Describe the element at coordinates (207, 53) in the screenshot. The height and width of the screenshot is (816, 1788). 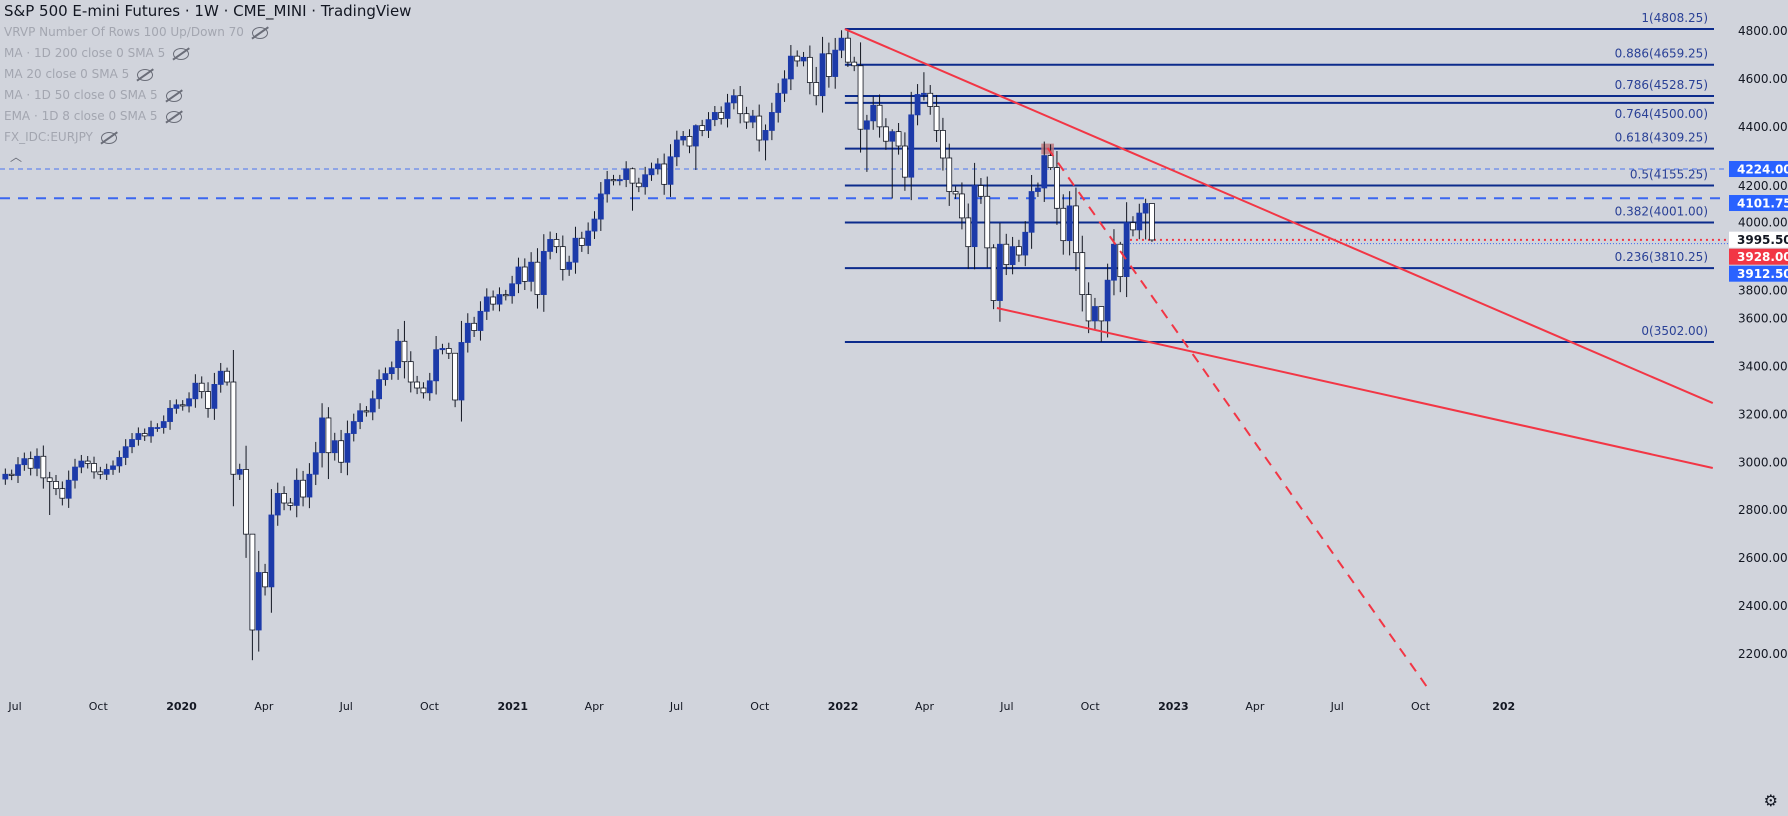
I see `indicator-item: MA · 1D 200 close 0 SMA 5` at that location.